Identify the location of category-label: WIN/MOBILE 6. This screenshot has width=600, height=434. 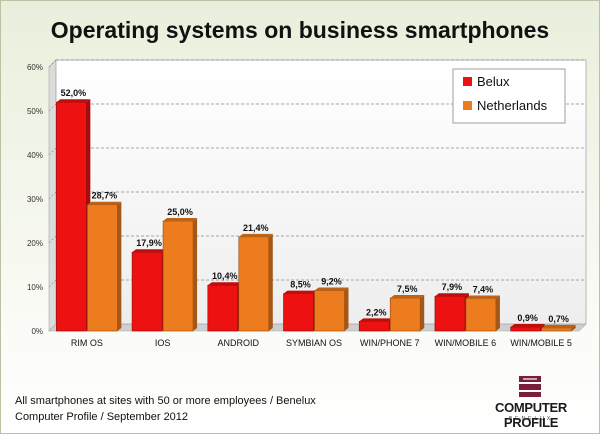
(466, 343).